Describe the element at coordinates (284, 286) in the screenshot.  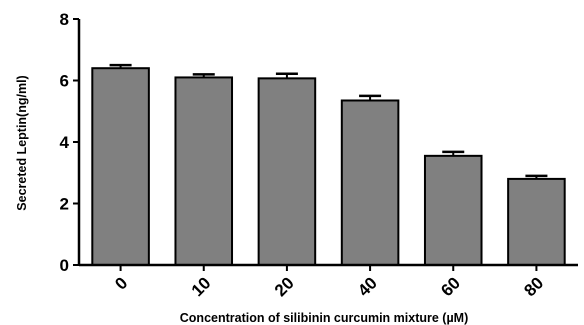
I see `x-tick-label-20: 20` at that location.